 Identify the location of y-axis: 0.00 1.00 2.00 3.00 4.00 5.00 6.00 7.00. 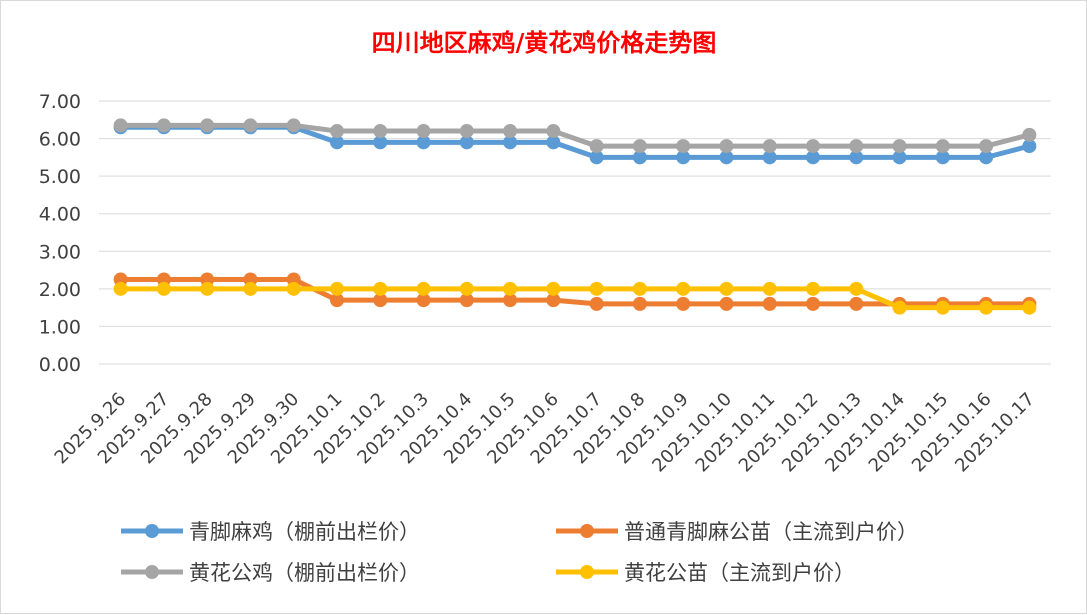
(60, 233).